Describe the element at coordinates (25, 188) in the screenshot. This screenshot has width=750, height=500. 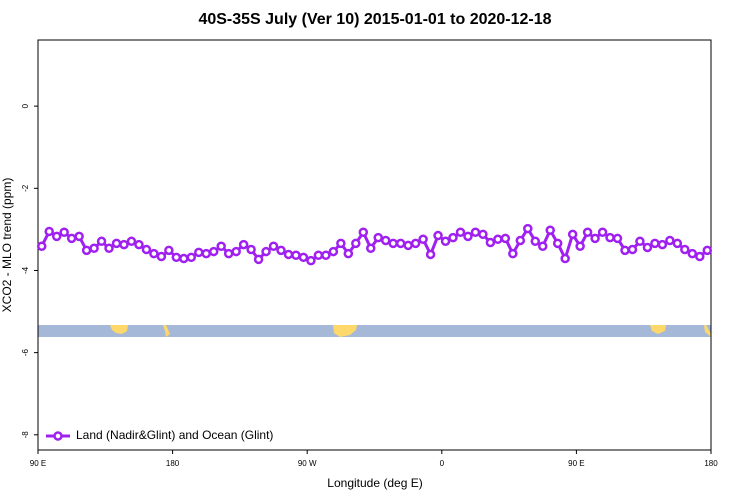
I see `y-tick-label: -2` at that location.